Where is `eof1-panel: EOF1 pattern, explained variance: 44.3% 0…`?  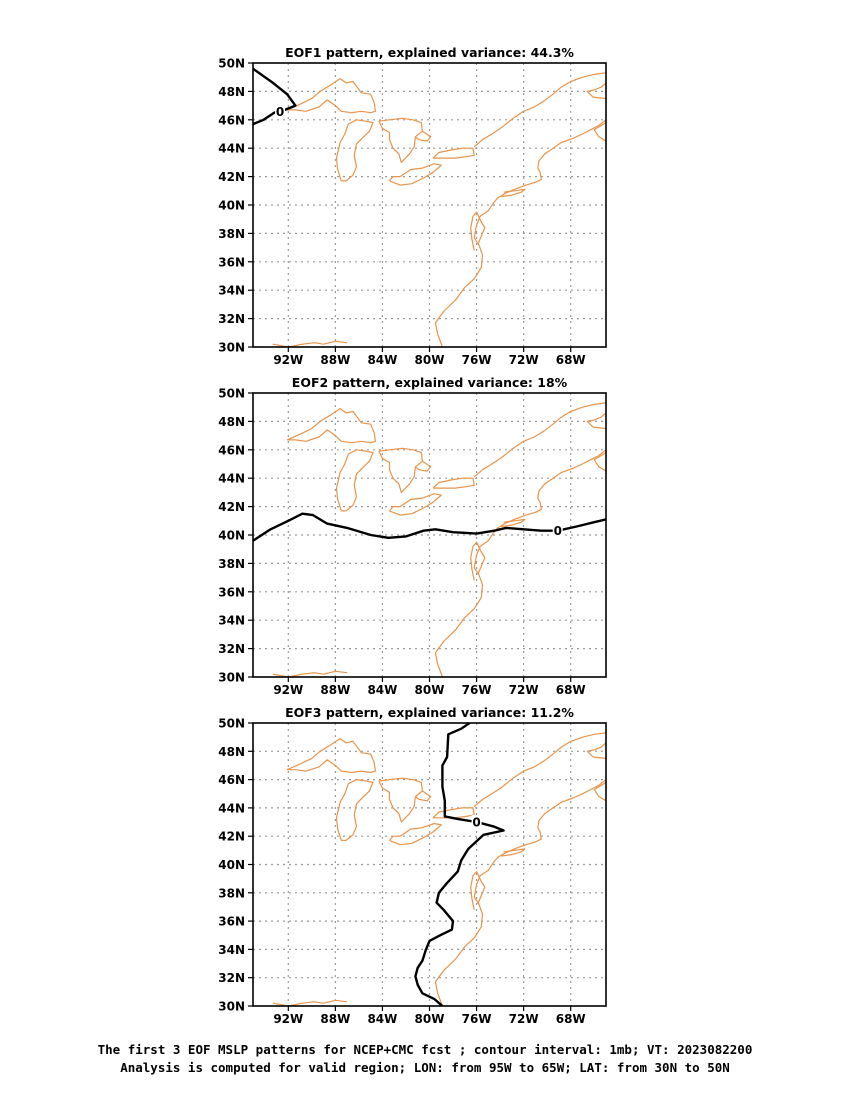 eof1-panel: EOF1 pattern, explained variance: 44.3% 0… is located at coordinates (412, 206).